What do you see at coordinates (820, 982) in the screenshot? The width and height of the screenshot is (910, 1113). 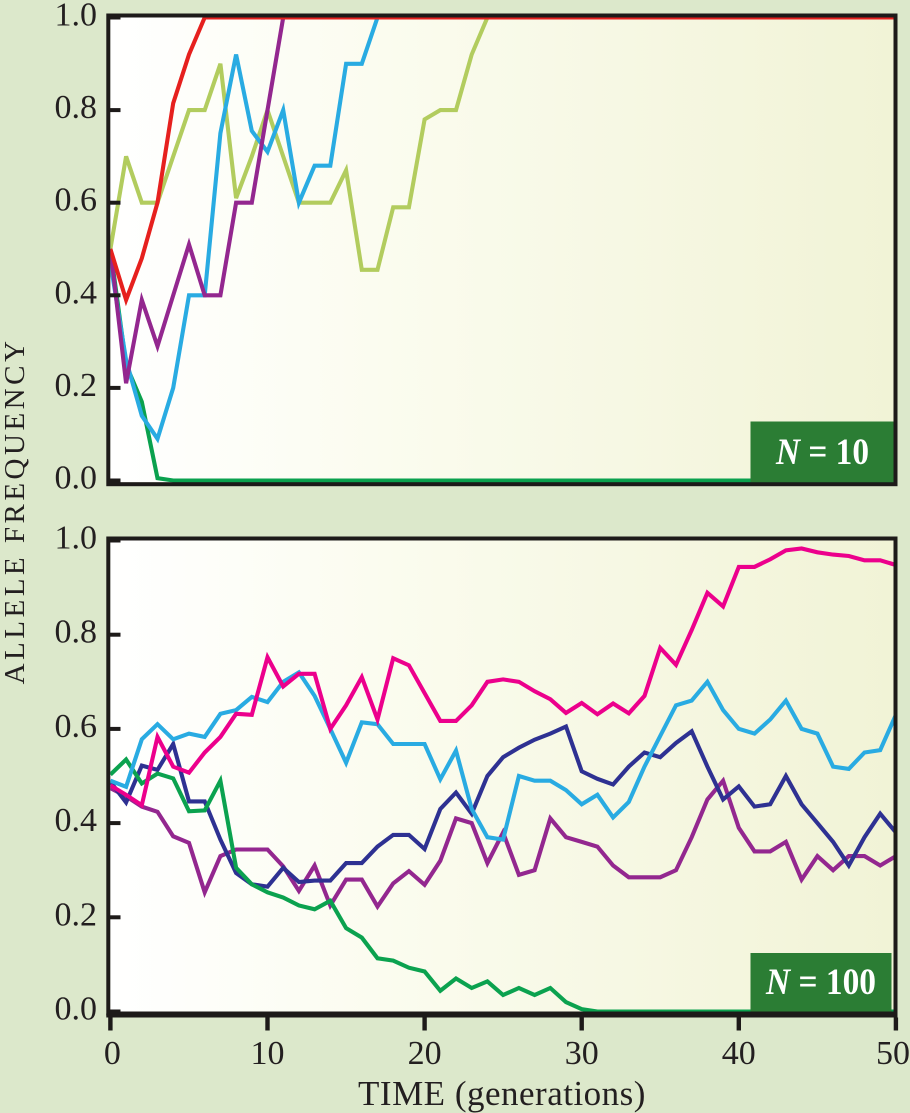 I see `svg-text: N = 100` at bounding box center [820, 982].